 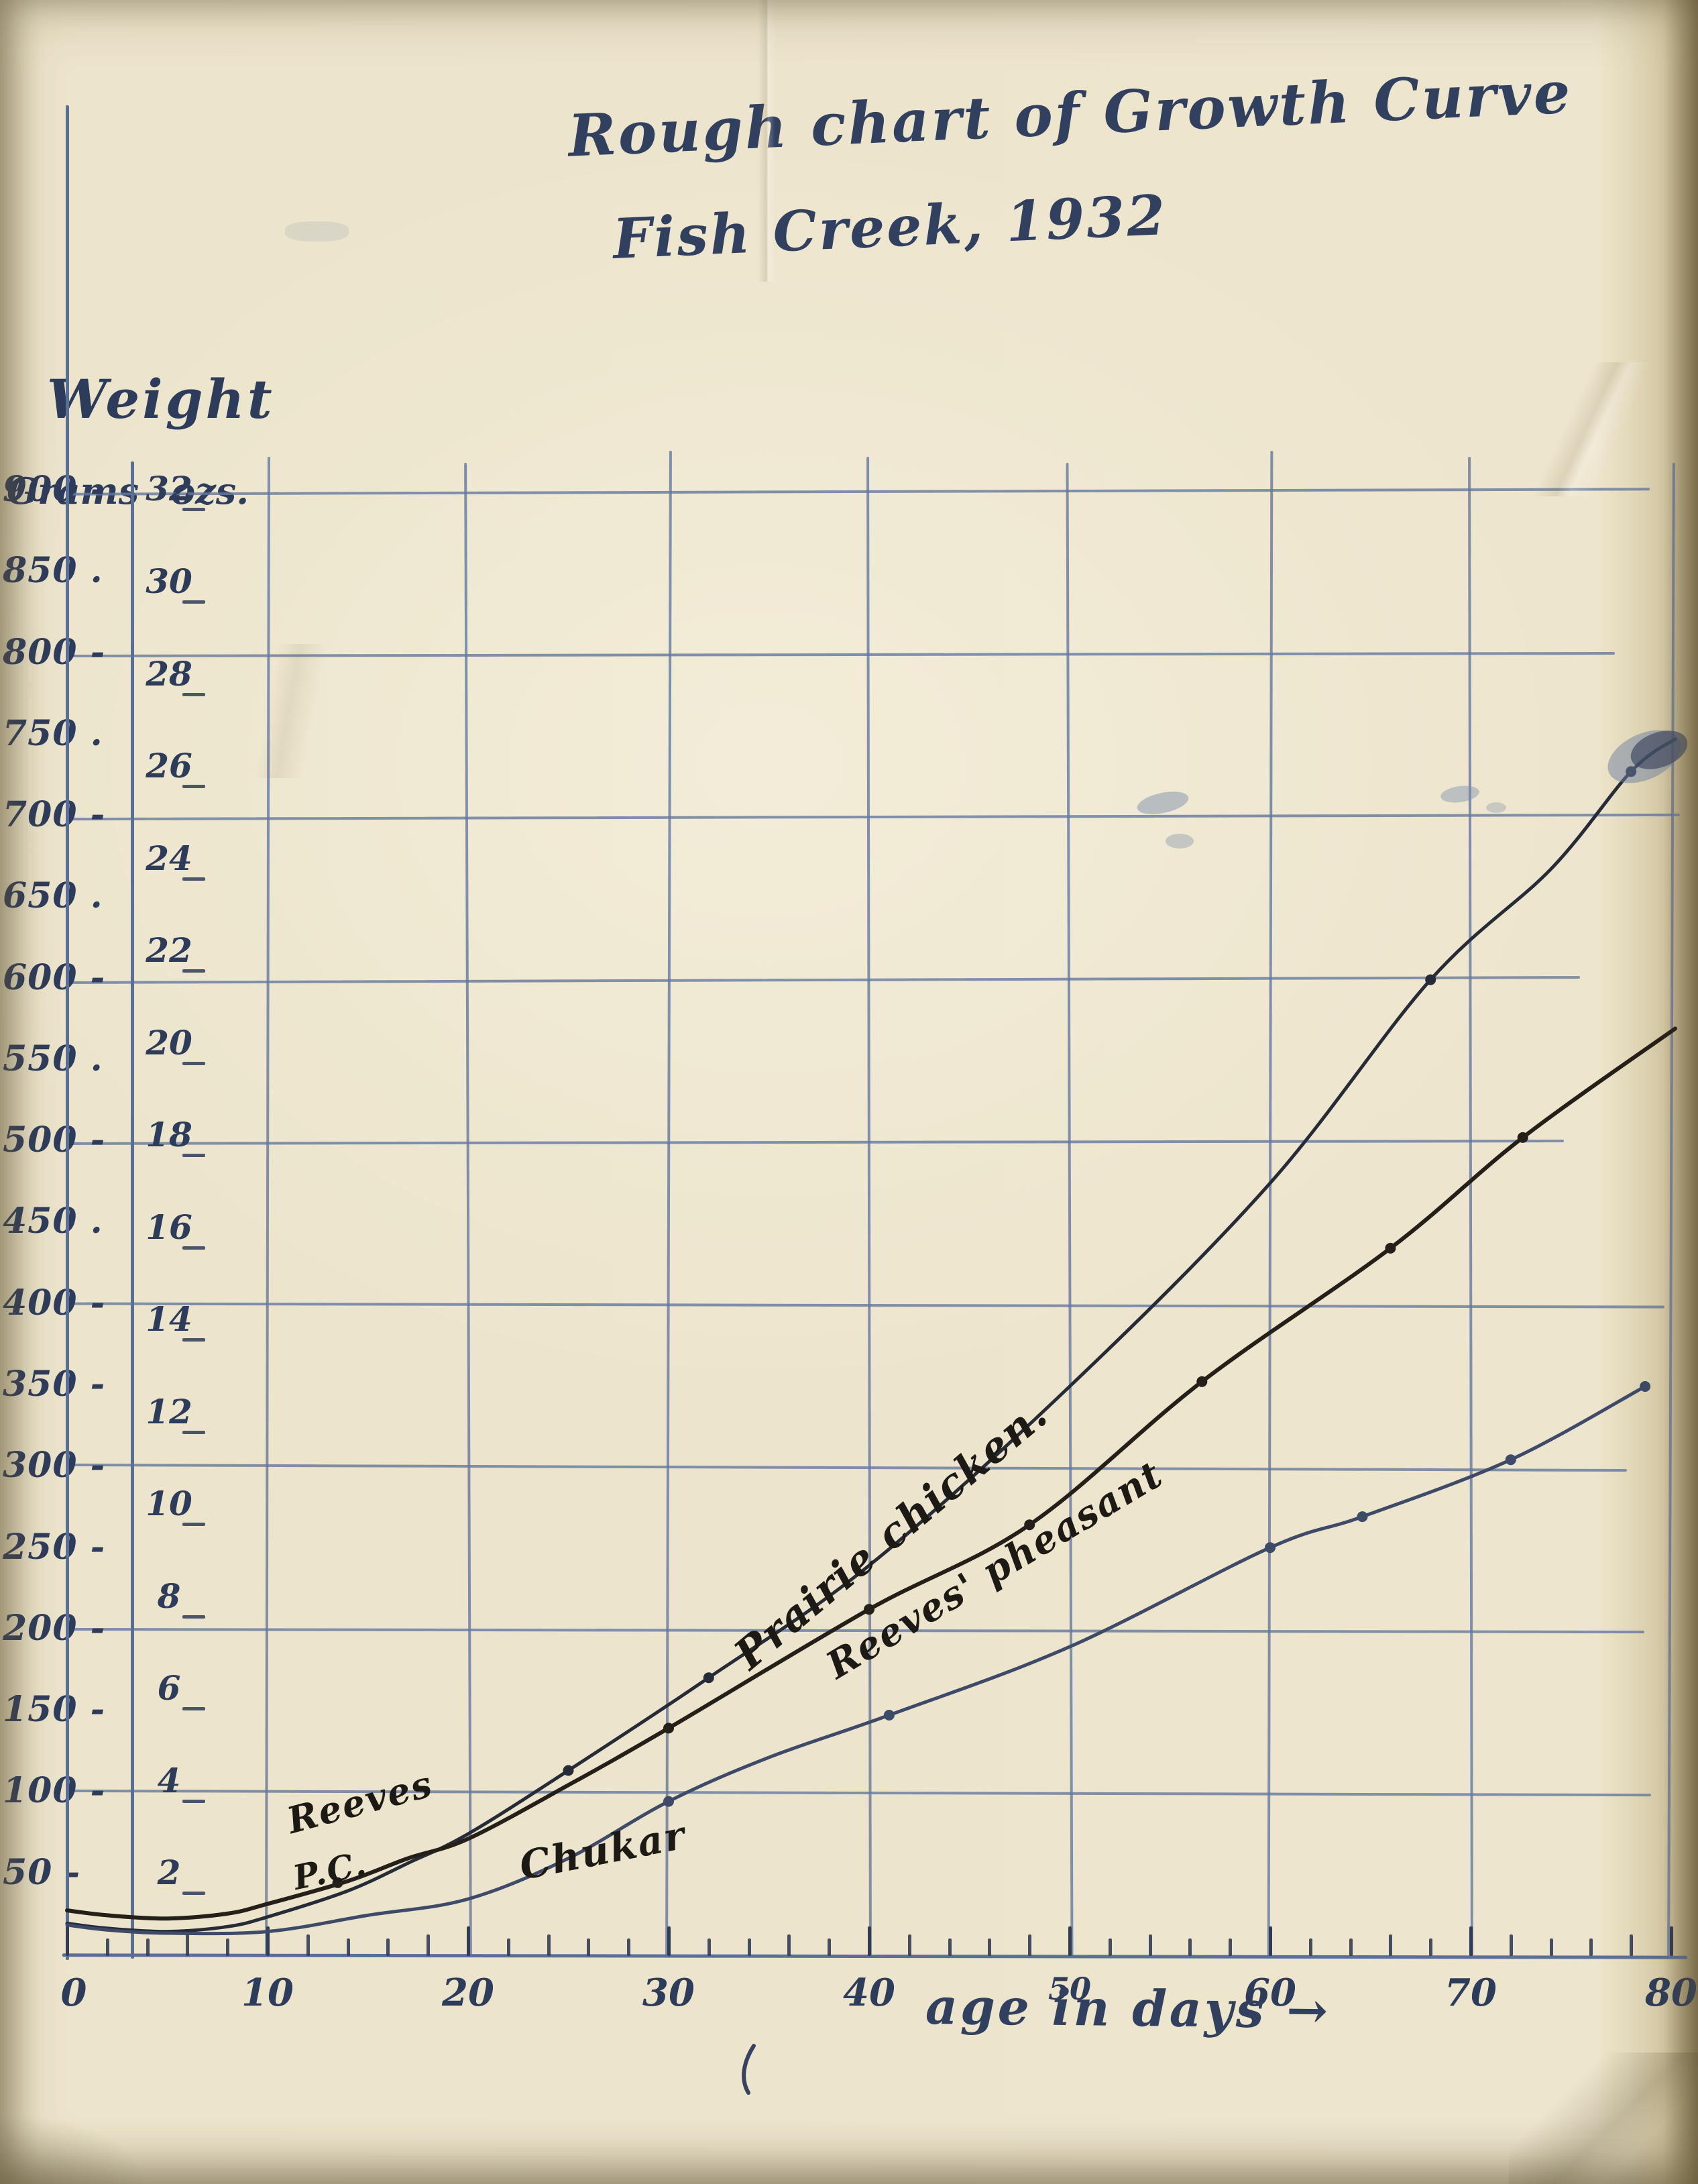 What do you see at coordinates (169, 1227) in the screenshot?
I see `oz-tick-label-16: 16` at bounding box center [169, 1227].